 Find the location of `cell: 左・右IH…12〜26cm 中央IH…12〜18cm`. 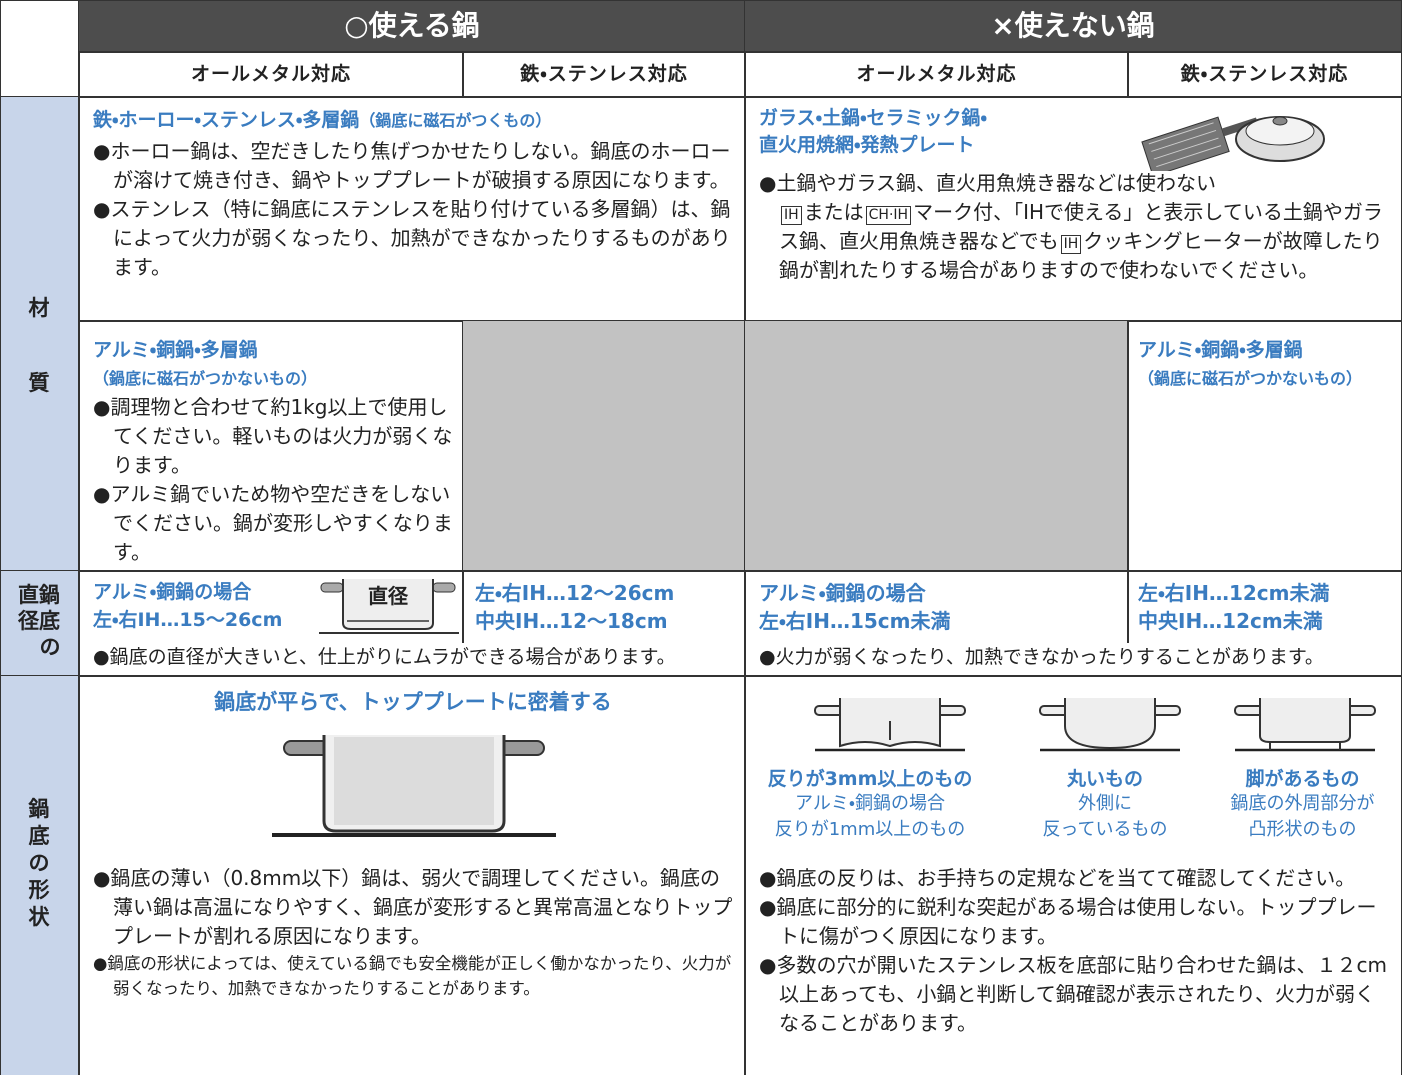

cell: 左・右IH…12〜26cm 中央IH…12〜18cm is located at coordinates (604, 606).